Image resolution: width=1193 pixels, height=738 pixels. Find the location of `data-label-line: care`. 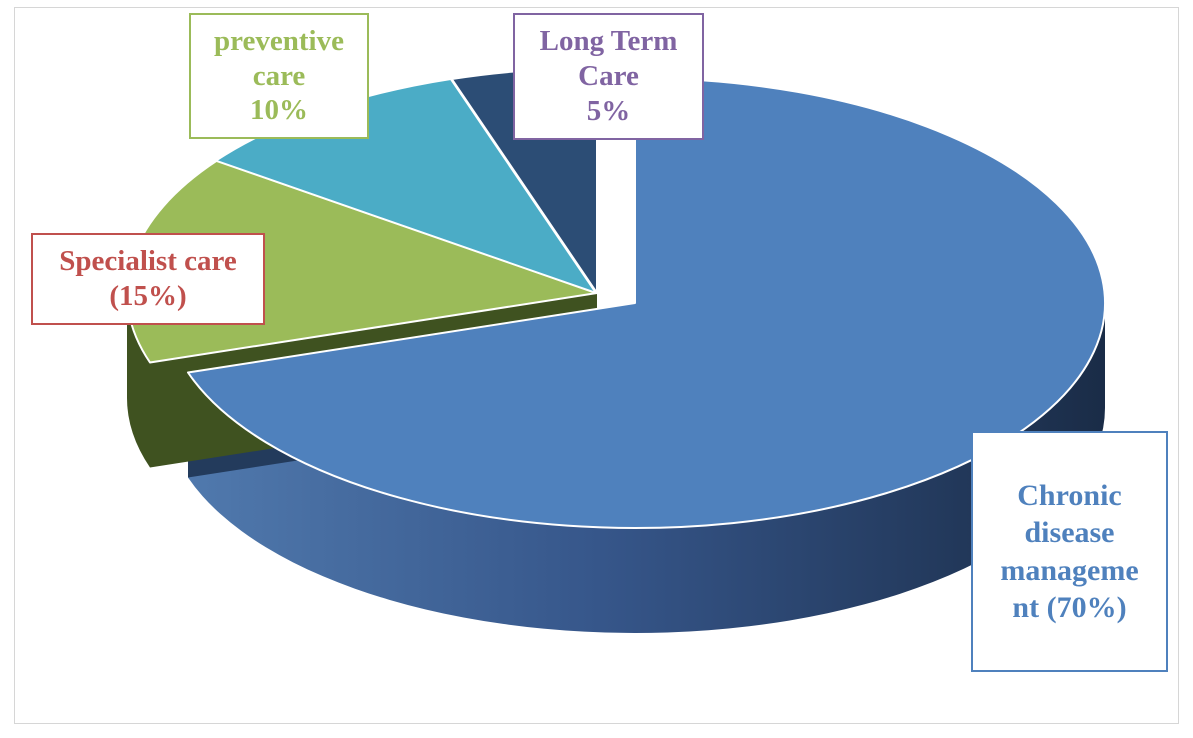

data-label-line: care is located at coordinates (279, 75).